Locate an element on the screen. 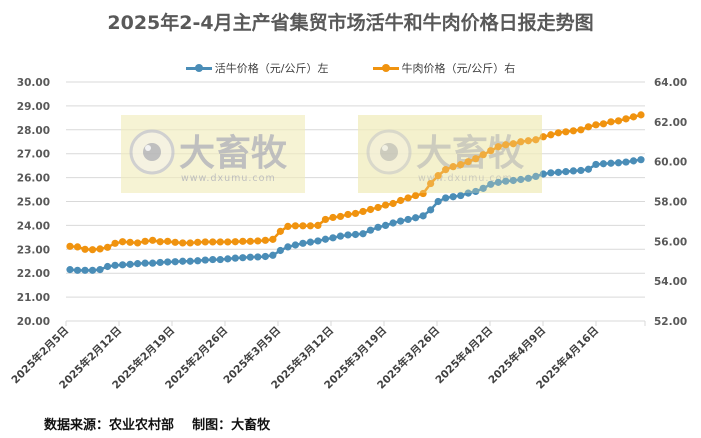  x-tick-label: 2025年3月5日 is located at coordinates (252, 355).